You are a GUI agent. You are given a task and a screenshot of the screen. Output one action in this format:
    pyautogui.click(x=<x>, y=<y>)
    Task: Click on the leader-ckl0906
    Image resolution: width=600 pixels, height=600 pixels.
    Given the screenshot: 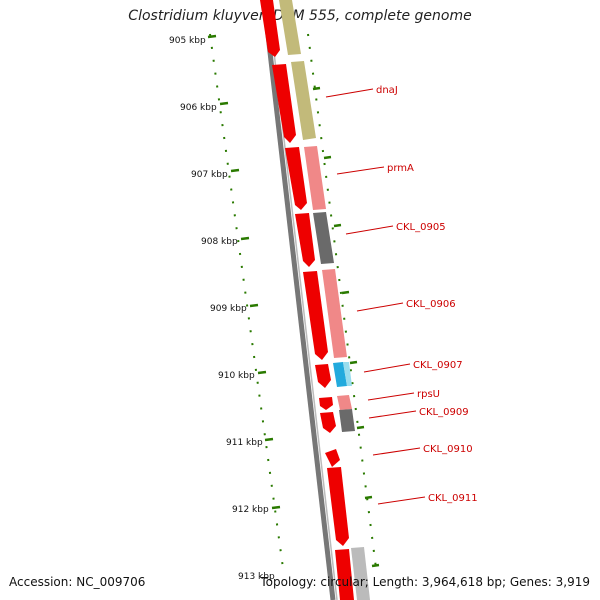 What is the action you would take?
    pyautogui.click(x=380, y=307)
    